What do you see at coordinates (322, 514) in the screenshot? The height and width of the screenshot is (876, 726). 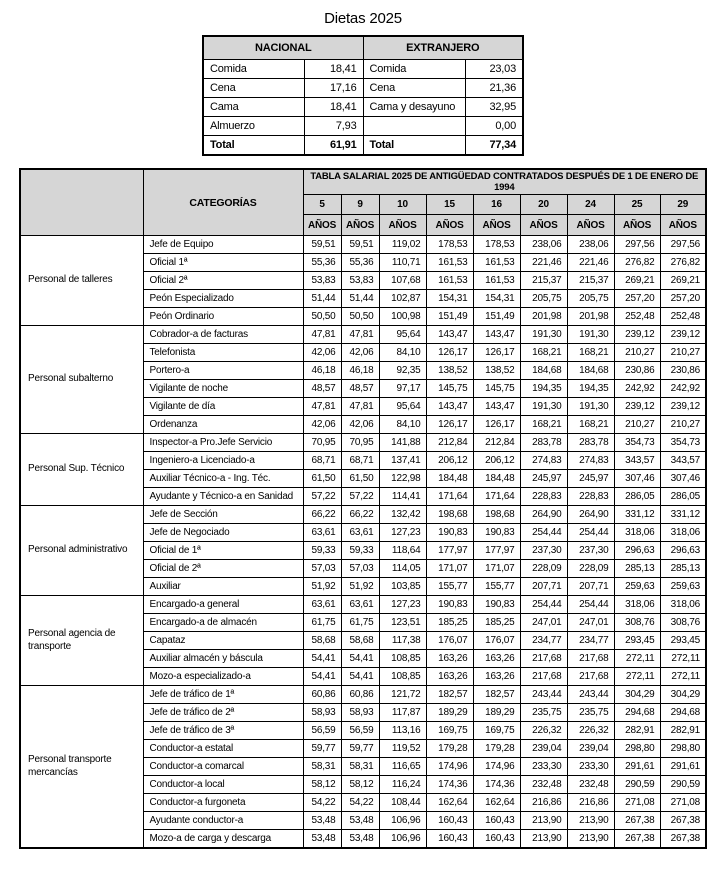 I see `value-cell: 66,22` at bounding box center [322, 514].